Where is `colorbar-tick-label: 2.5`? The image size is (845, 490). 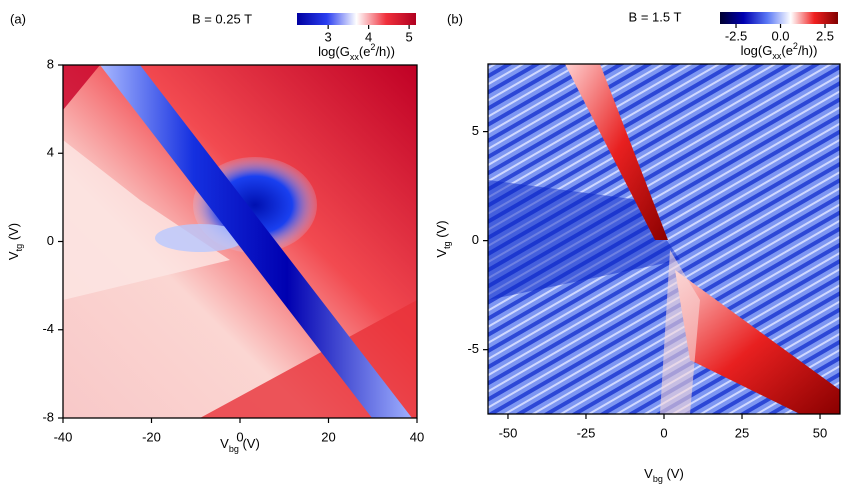
colorbar-tick-label: 2.5 is located at coordinates (825, 35).